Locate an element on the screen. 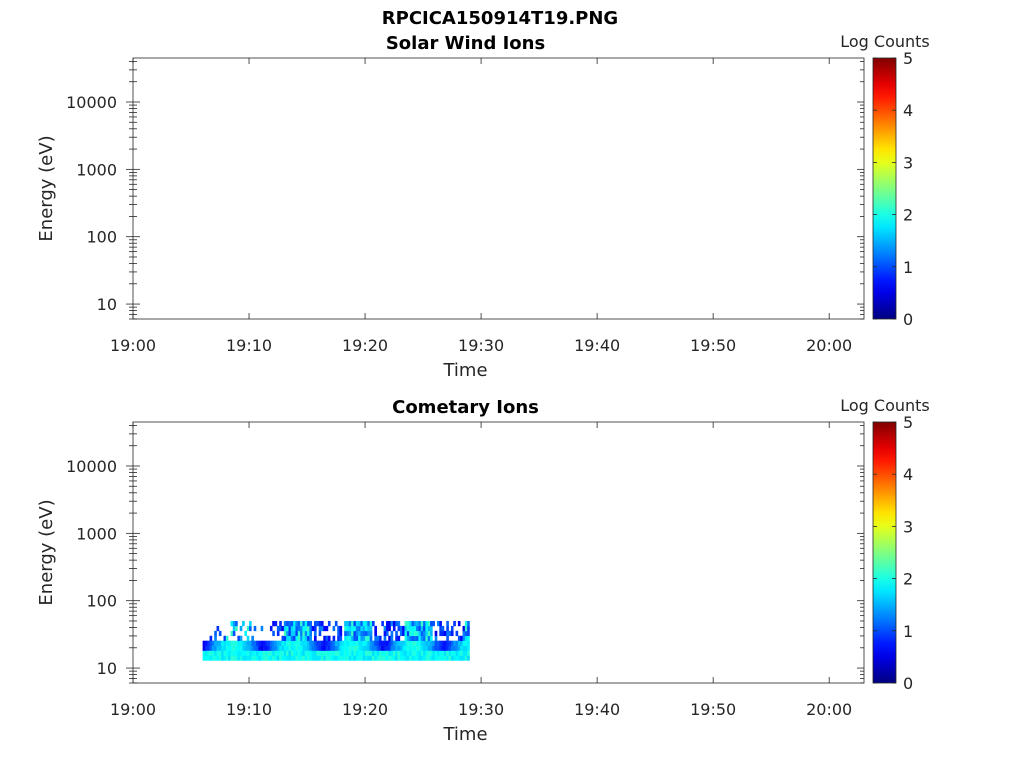  y-tick-label: 100 is located at coordinates (101, 601).